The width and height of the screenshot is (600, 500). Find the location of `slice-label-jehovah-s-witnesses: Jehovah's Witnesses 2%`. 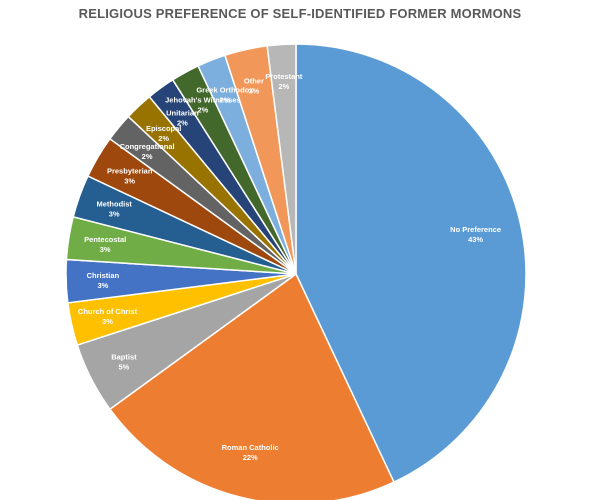

slice-label-jehovah-s-witnesses: Jehovah's Witnesses 2% is located at coordinates (203, 105).